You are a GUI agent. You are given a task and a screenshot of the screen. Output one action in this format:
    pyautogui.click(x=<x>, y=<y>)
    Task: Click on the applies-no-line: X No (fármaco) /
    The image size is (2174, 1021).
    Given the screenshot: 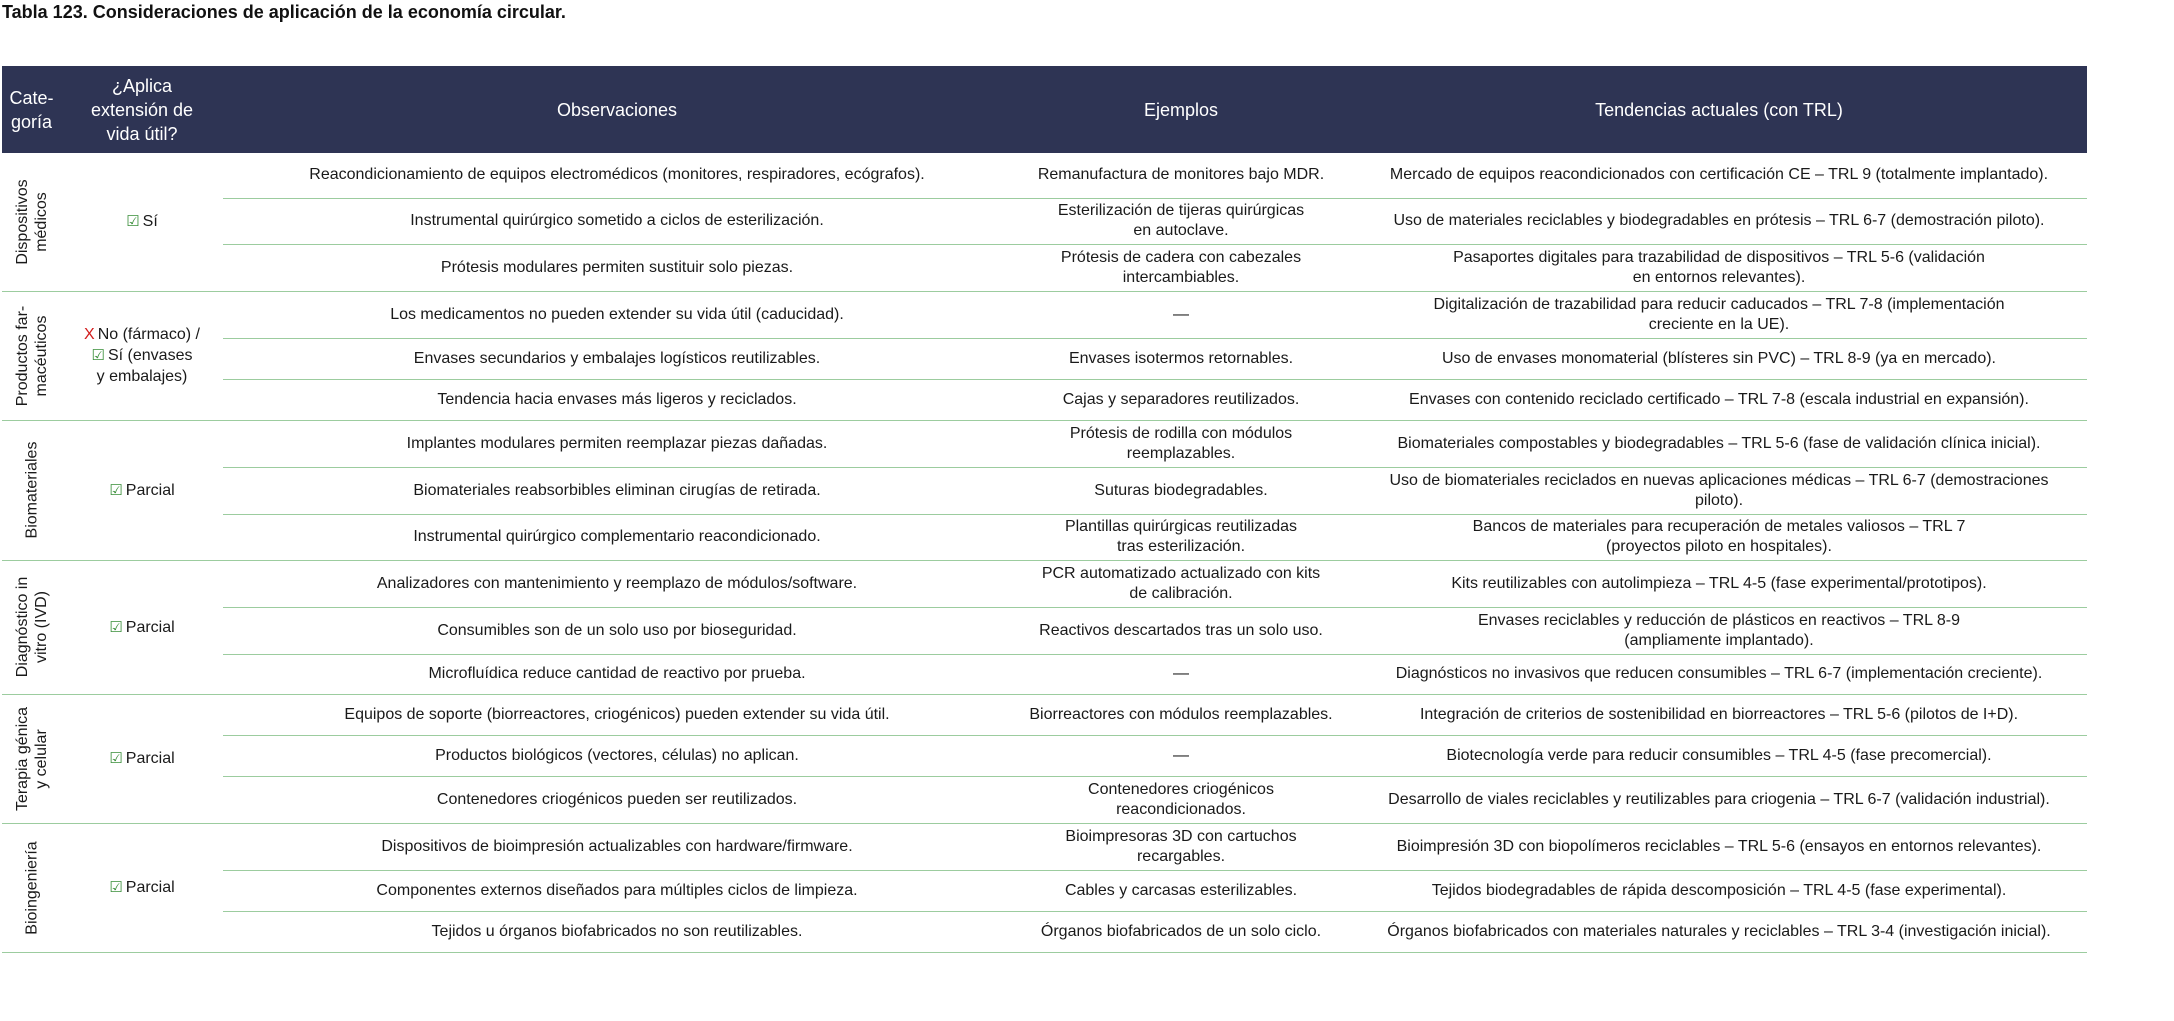 What is the action you would take?
    pyautogui.click(x=142, y=334)
    